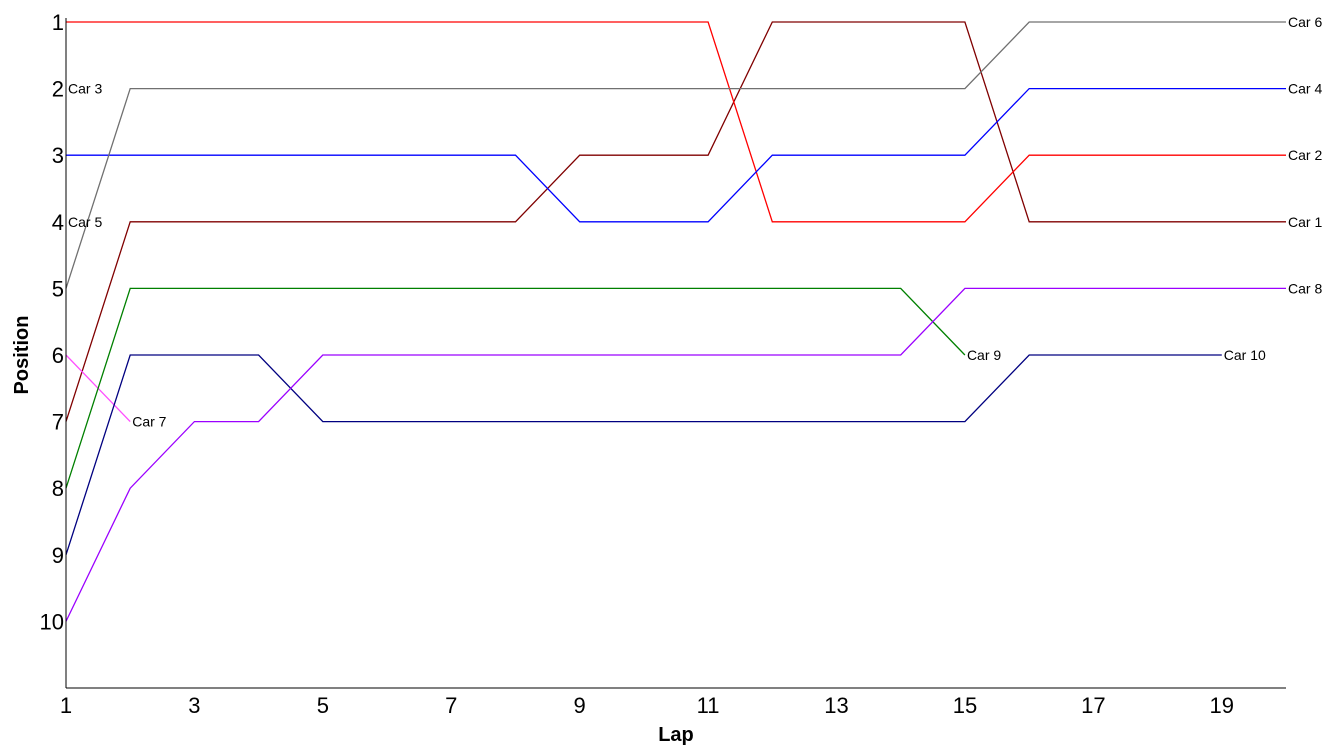  What do you see at coordinates (58, 89) in the screenshot?
I see `y-tick-label: 2` at bounding box center [58, 89].